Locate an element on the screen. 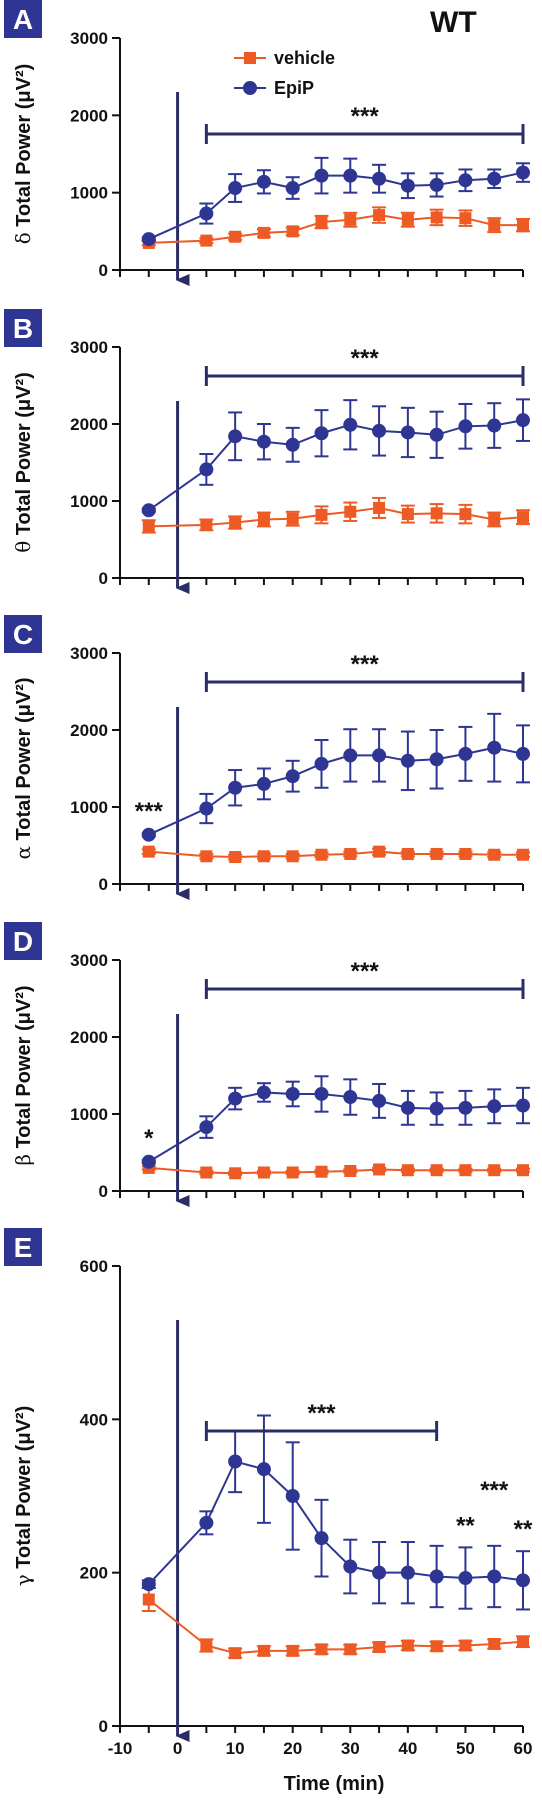  greek-symbol: α is located at coordinates (23, 853).